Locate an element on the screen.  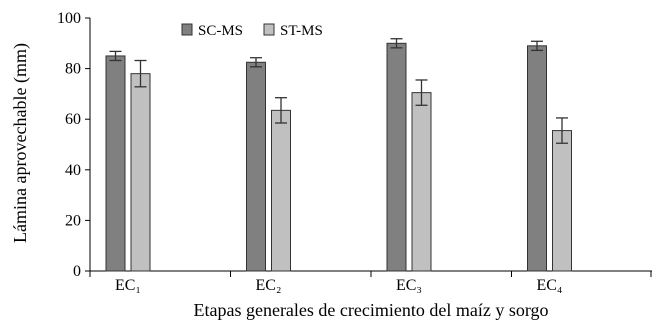
x-tick-label: EC₄ is located at coordinates (549, 285).